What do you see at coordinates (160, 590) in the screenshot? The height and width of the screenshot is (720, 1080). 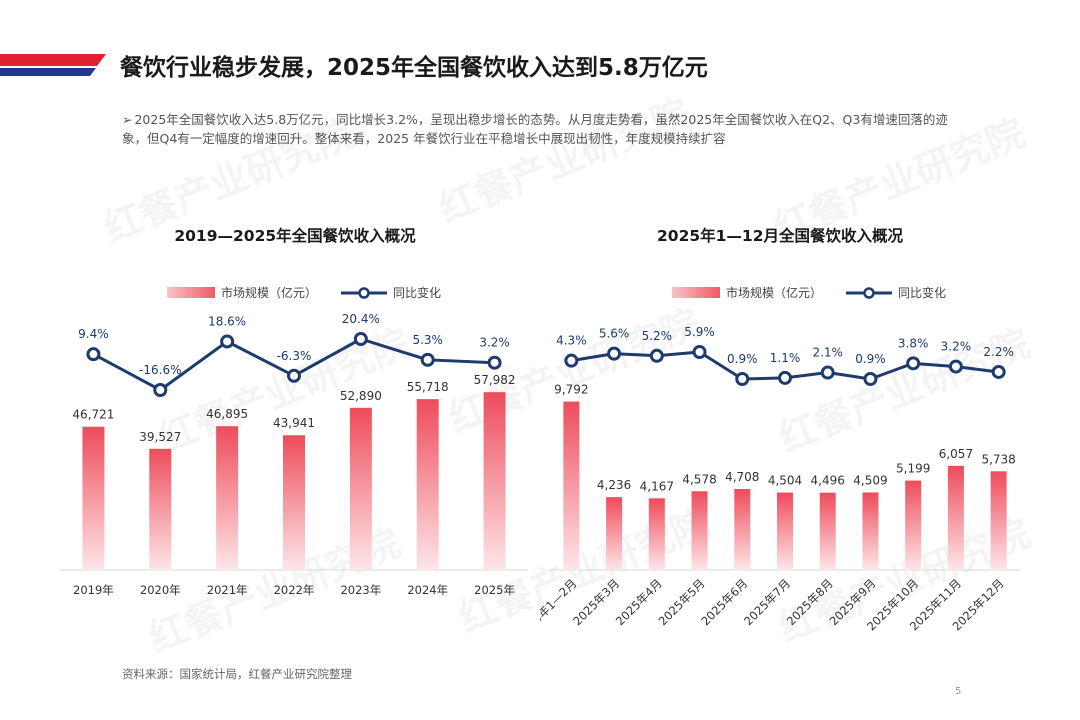 I see `x-tick-label: 2020年` at bounding box center [160, 590].